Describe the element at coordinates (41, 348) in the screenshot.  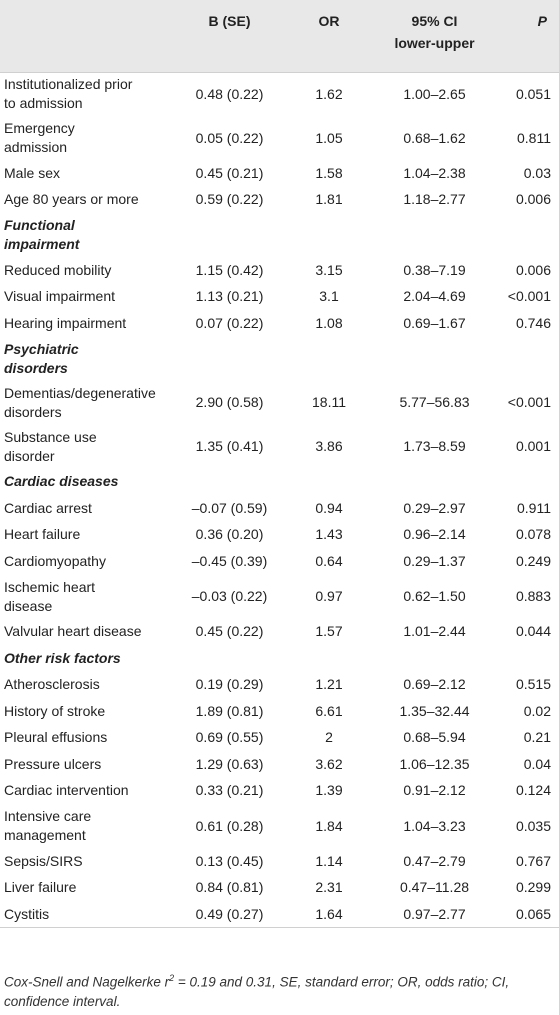
I see `section-heading-line1: Psychiatric` at that location.